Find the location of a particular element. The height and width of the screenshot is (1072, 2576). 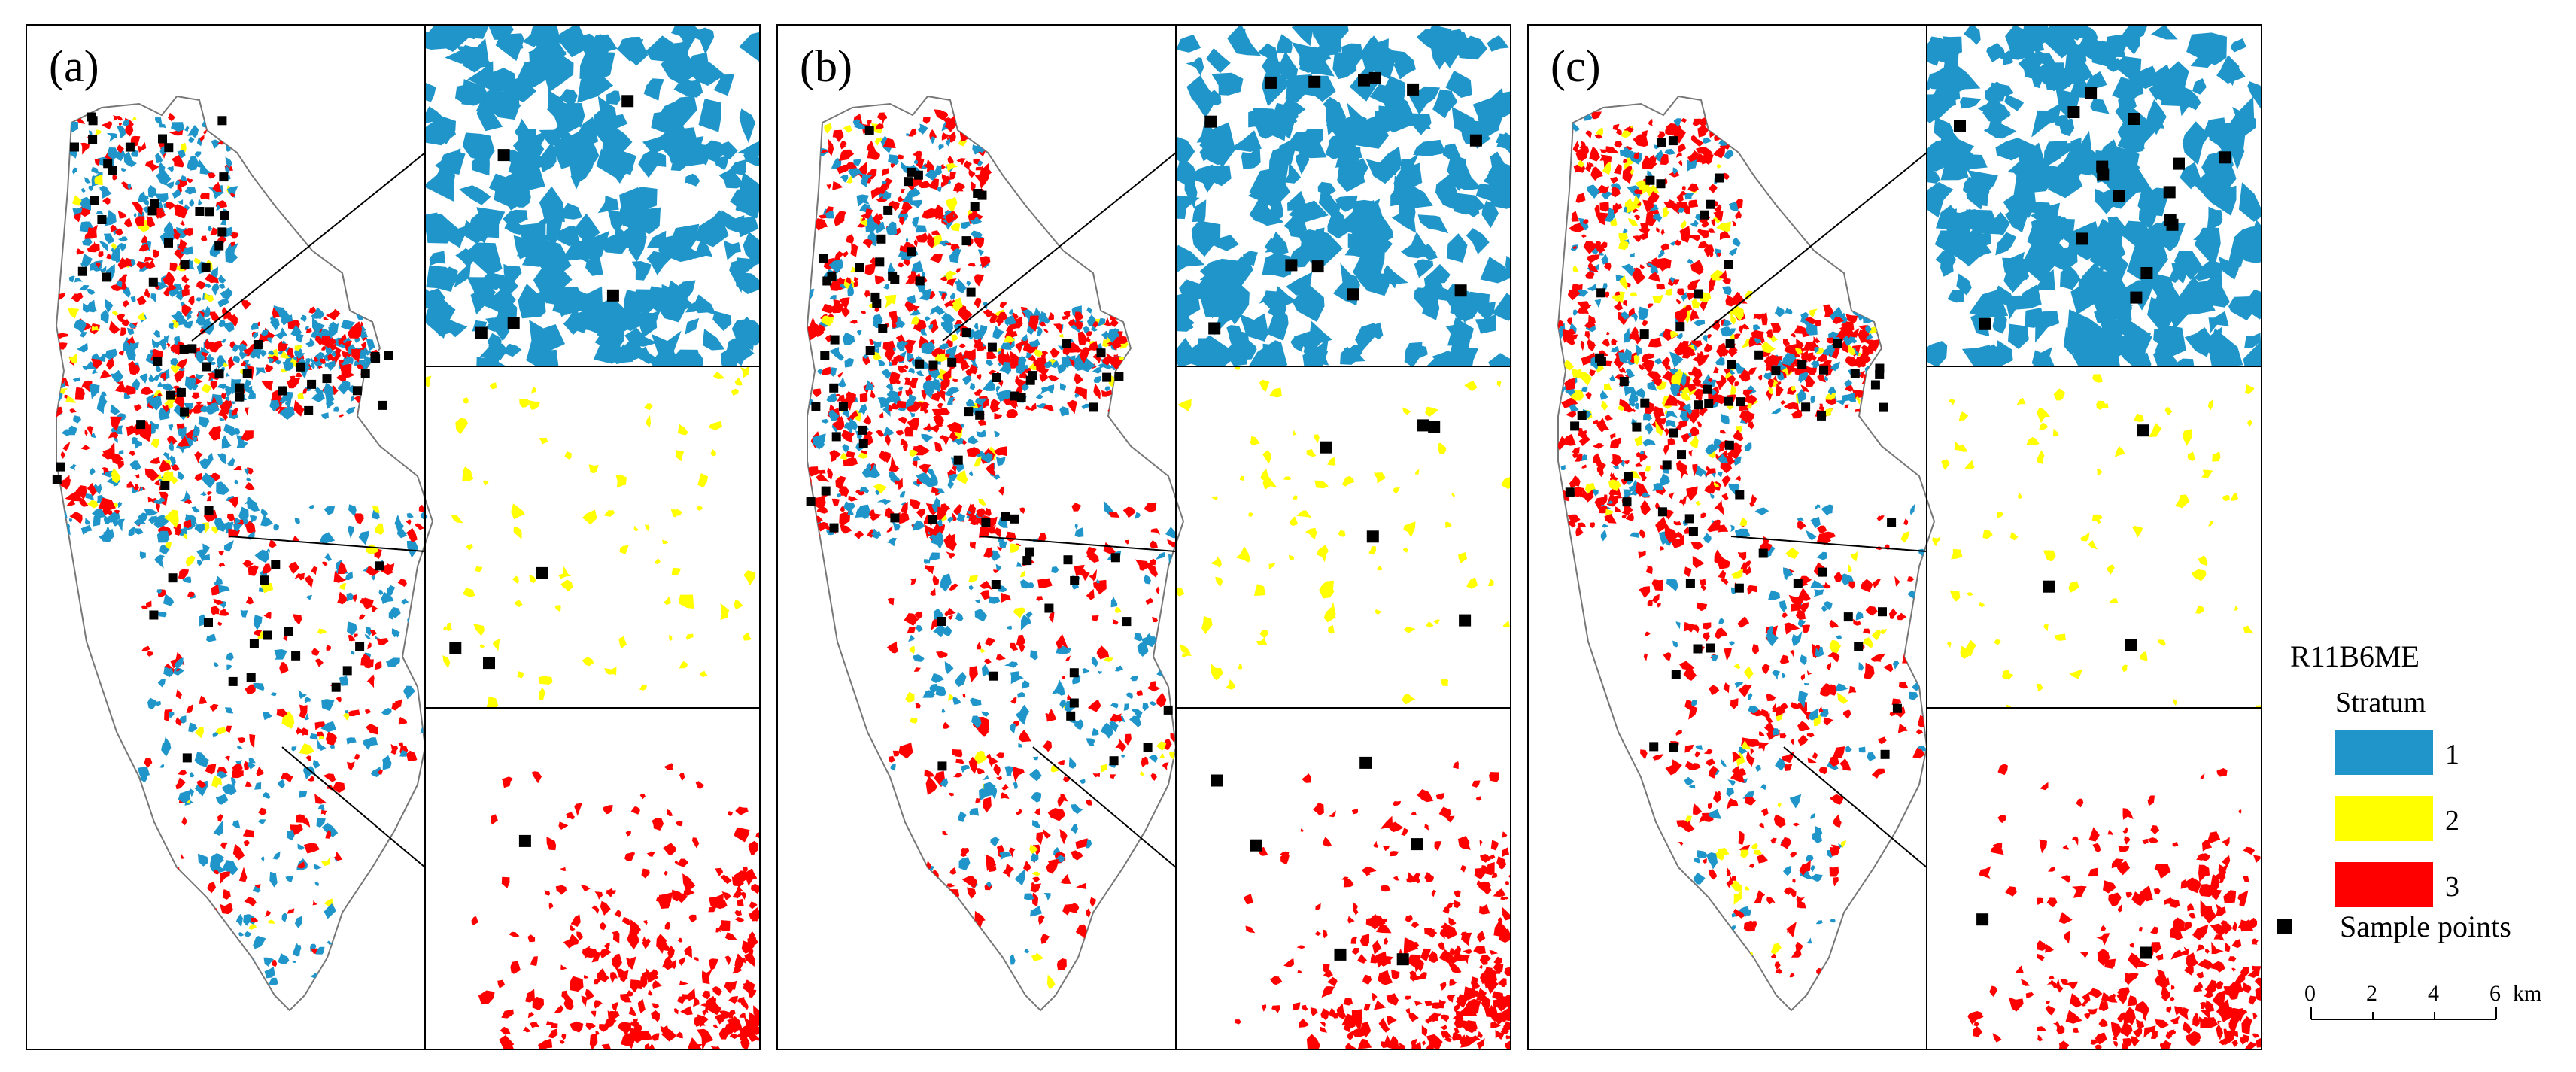

scale-tick-0: 0 is located at coordinates (2310, 994).